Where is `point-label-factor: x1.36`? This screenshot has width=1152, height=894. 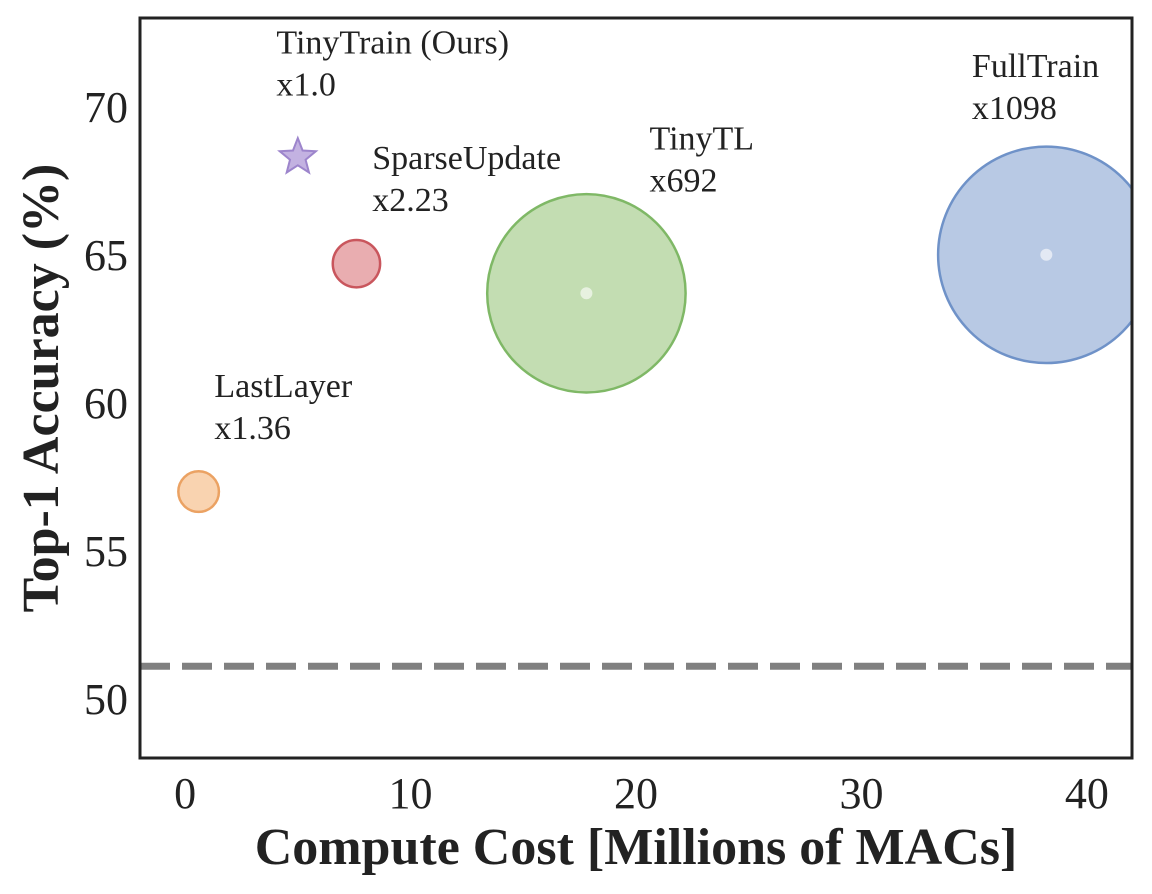
point-label-factor: x1.36 is located at coordinates (252, 428).